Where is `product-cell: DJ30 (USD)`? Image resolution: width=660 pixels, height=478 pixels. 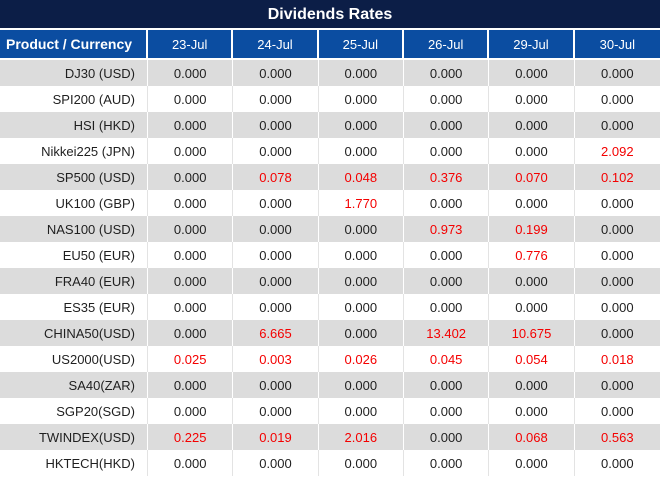 product-cell: DJ30 (USD) is located at coordinates (74, 73).